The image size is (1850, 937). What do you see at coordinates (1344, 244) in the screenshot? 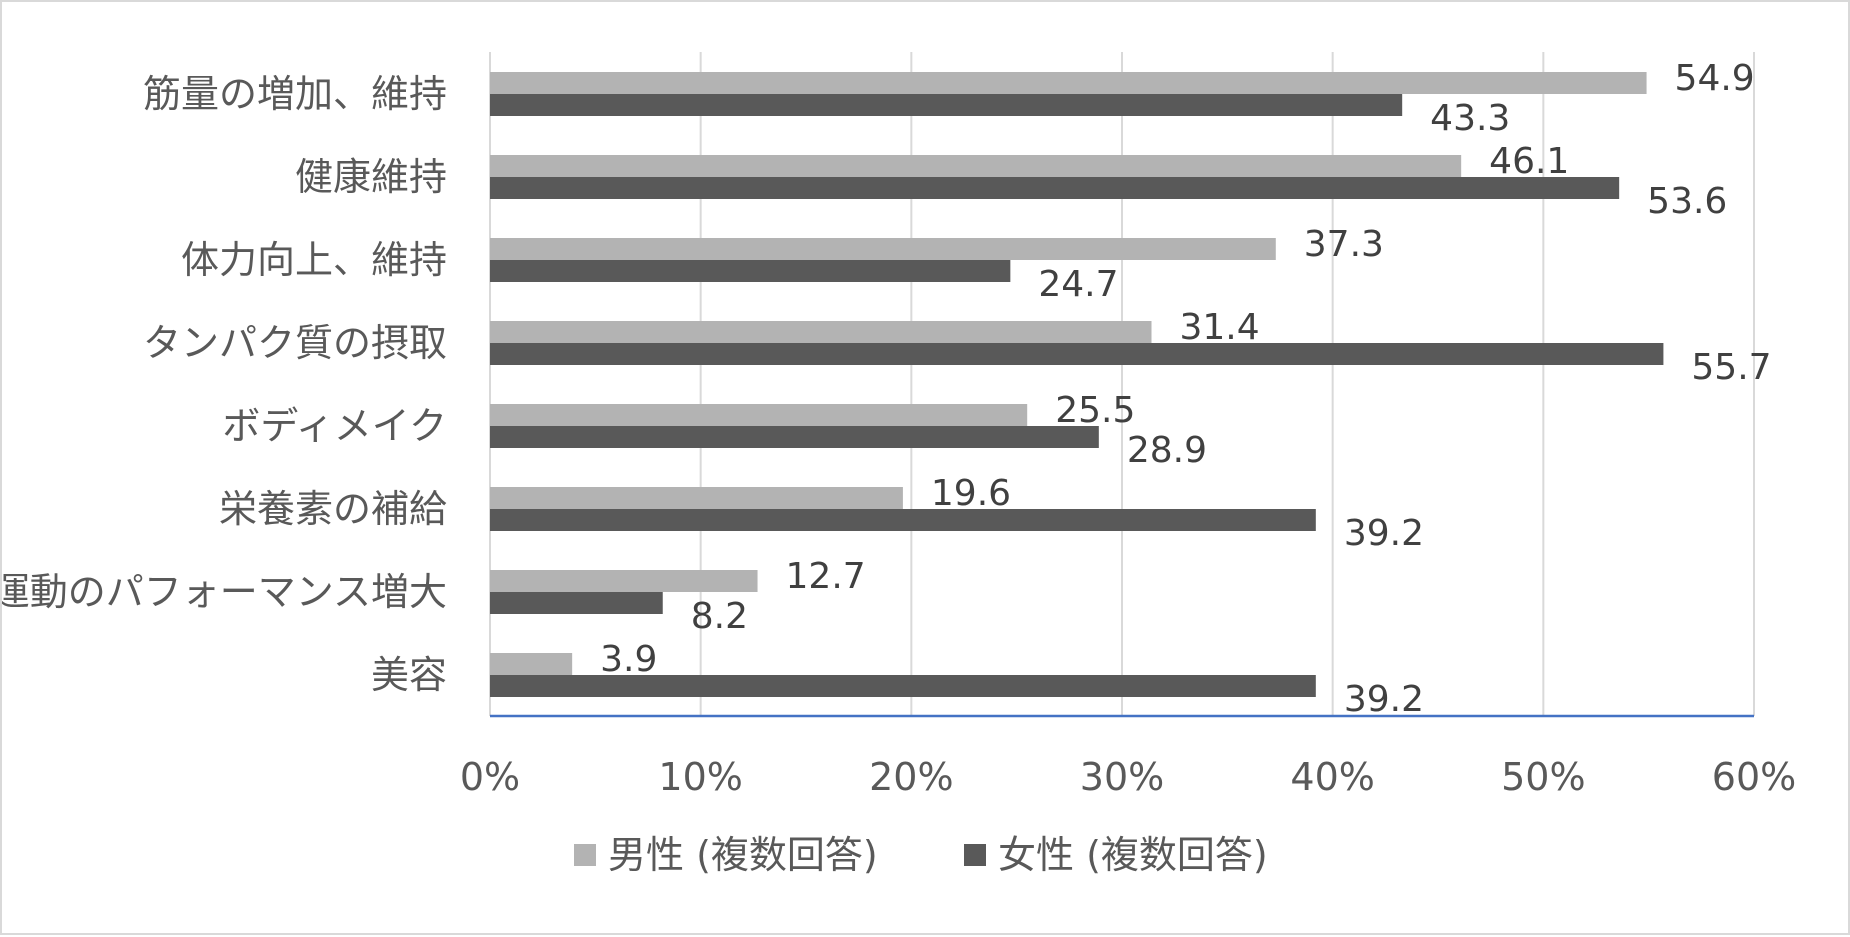
I see `data-label: 37.3` at bounding box center [1344, 244].